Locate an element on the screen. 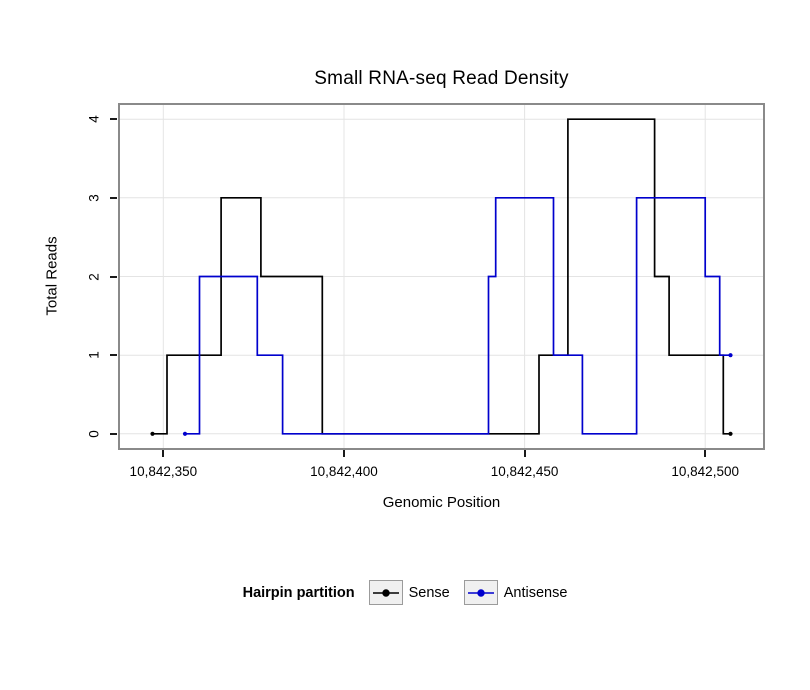 This screenshot has width=810, height=690. y-tick-label: 3 is located at coordinates (94, 198).